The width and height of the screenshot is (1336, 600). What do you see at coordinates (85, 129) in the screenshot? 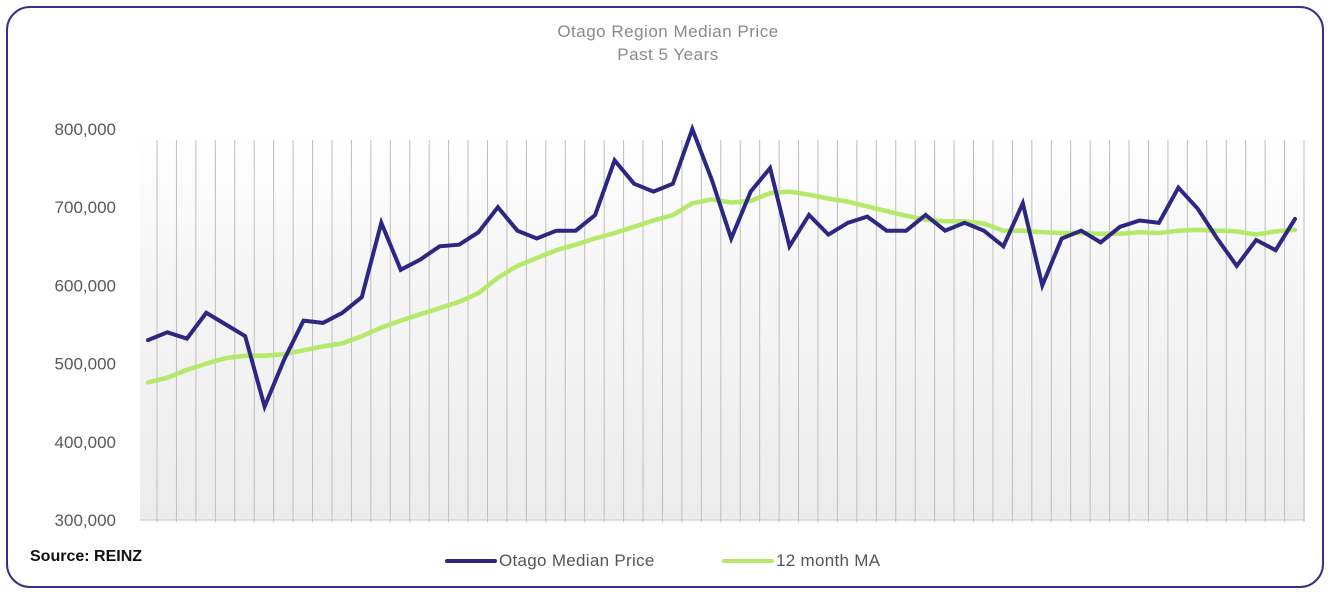
I see `y-tick-label: 800,000` at bounding box center [85, 129].